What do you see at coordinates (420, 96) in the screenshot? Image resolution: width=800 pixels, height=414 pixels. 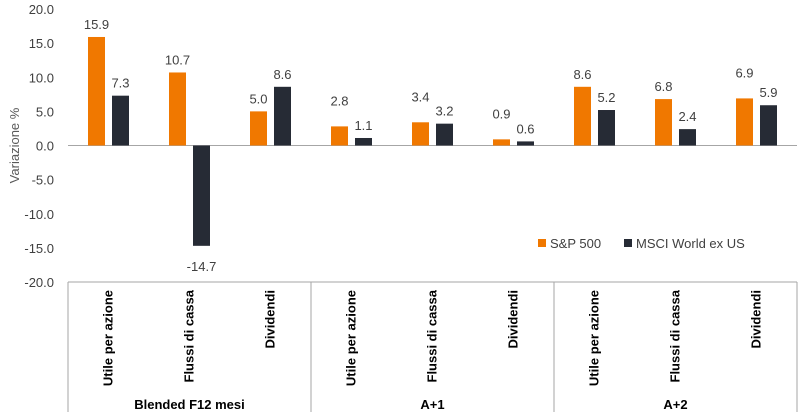 I see `data-label-sp500: 3.4` at bounding box center [420, 96].